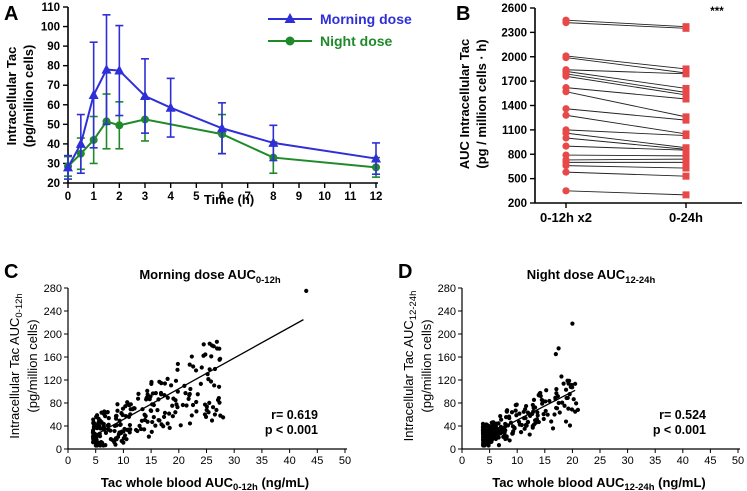  Describe the element at coordinates (299, 197) in the screenshot. I see `panel-a-xtick-label: 9` at that location.